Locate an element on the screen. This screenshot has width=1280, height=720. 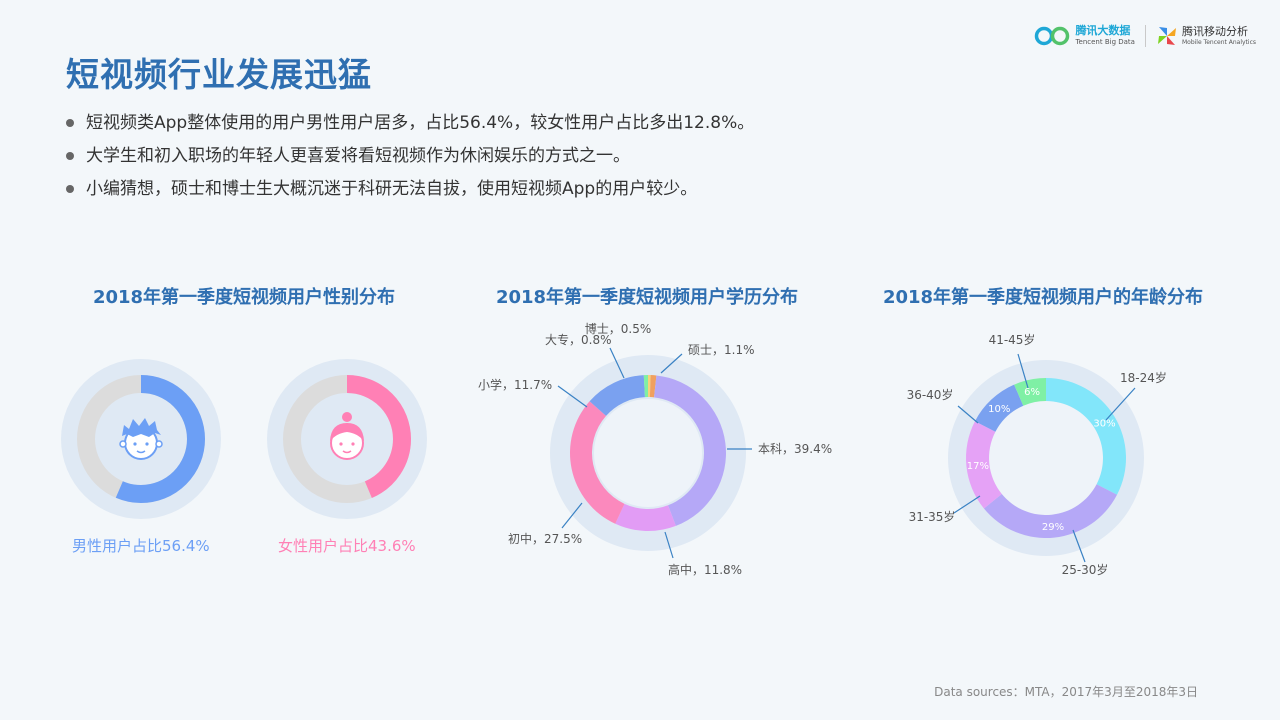
female-face-icon is located at coordinates (347, 436).